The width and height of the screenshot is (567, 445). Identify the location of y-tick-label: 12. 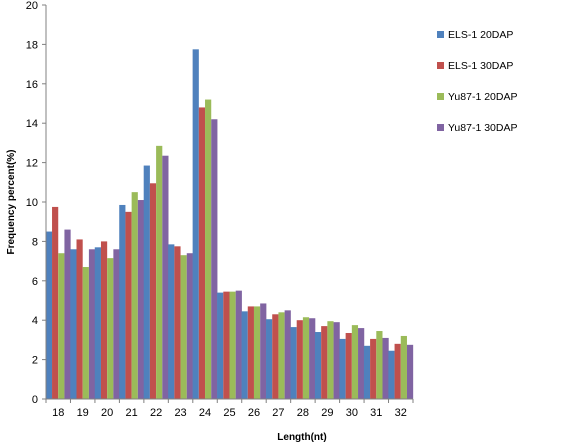
(32, 164).